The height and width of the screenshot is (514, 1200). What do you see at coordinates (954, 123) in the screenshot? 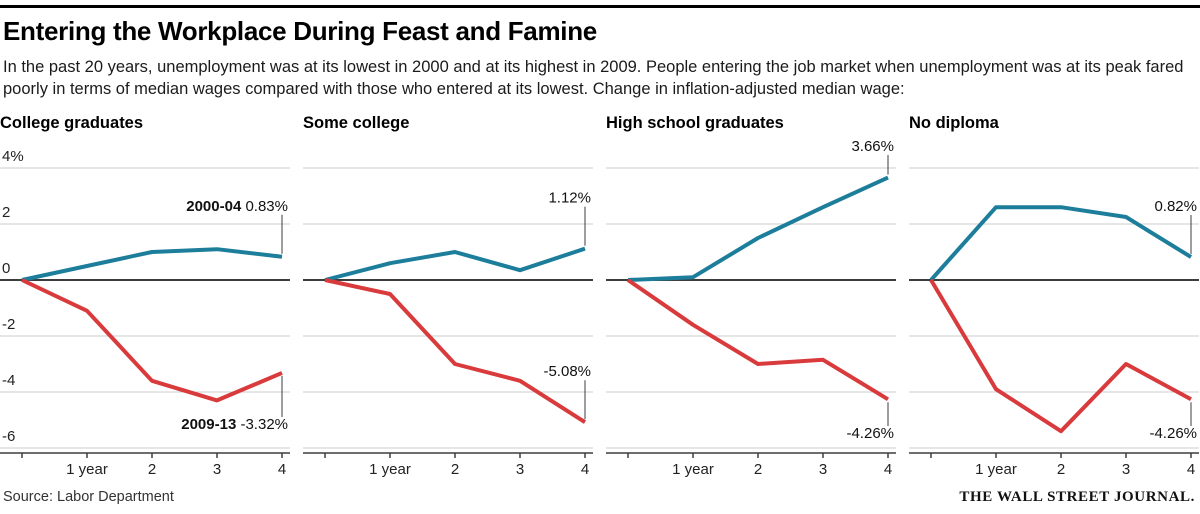
I see `chart-title: No diploma` at bounding box center [954, 123].